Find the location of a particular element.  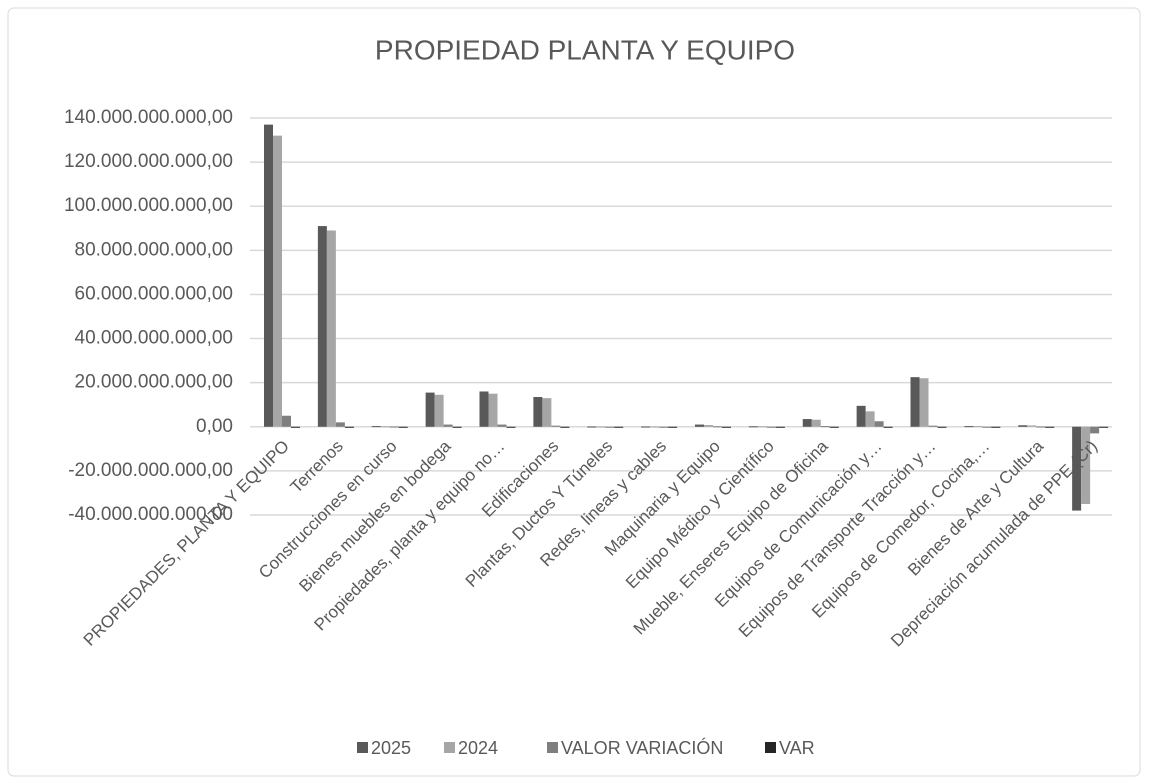

legend-label: 2024 is located at coordinates (478, 748).